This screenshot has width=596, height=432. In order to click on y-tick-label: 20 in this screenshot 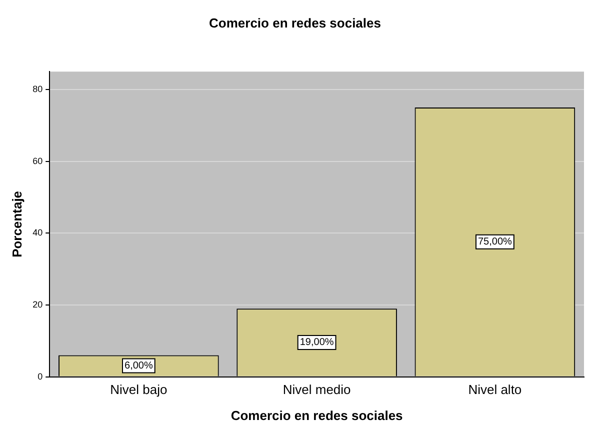, I will do `click(37, 304)`.